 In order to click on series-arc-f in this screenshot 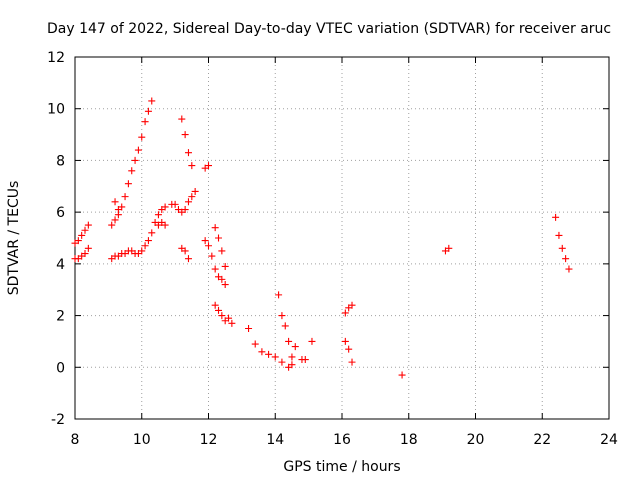, I will do `click(161, 223)`.